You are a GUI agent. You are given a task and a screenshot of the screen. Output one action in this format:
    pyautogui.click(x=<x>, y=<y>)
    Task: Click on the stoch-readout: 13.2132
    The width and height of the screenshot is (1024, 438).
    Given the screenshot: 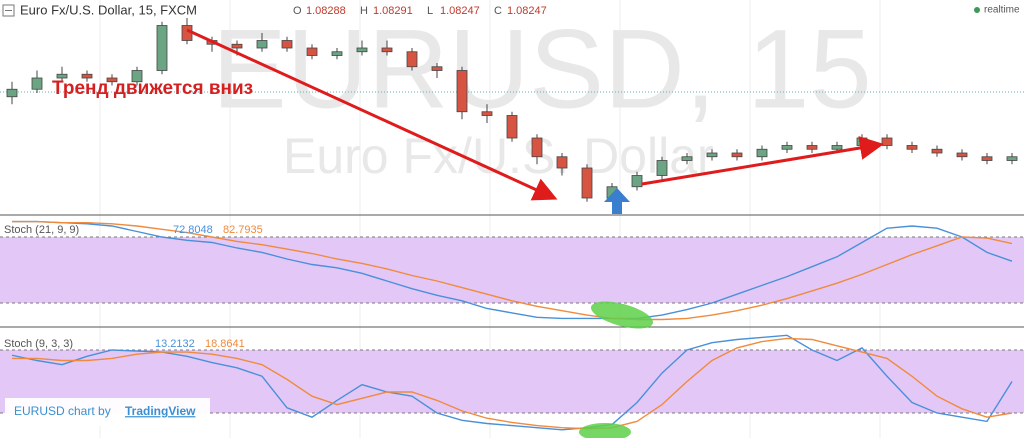 What is the action you would take?
    pyautogui.click(x=175, y=344)
    